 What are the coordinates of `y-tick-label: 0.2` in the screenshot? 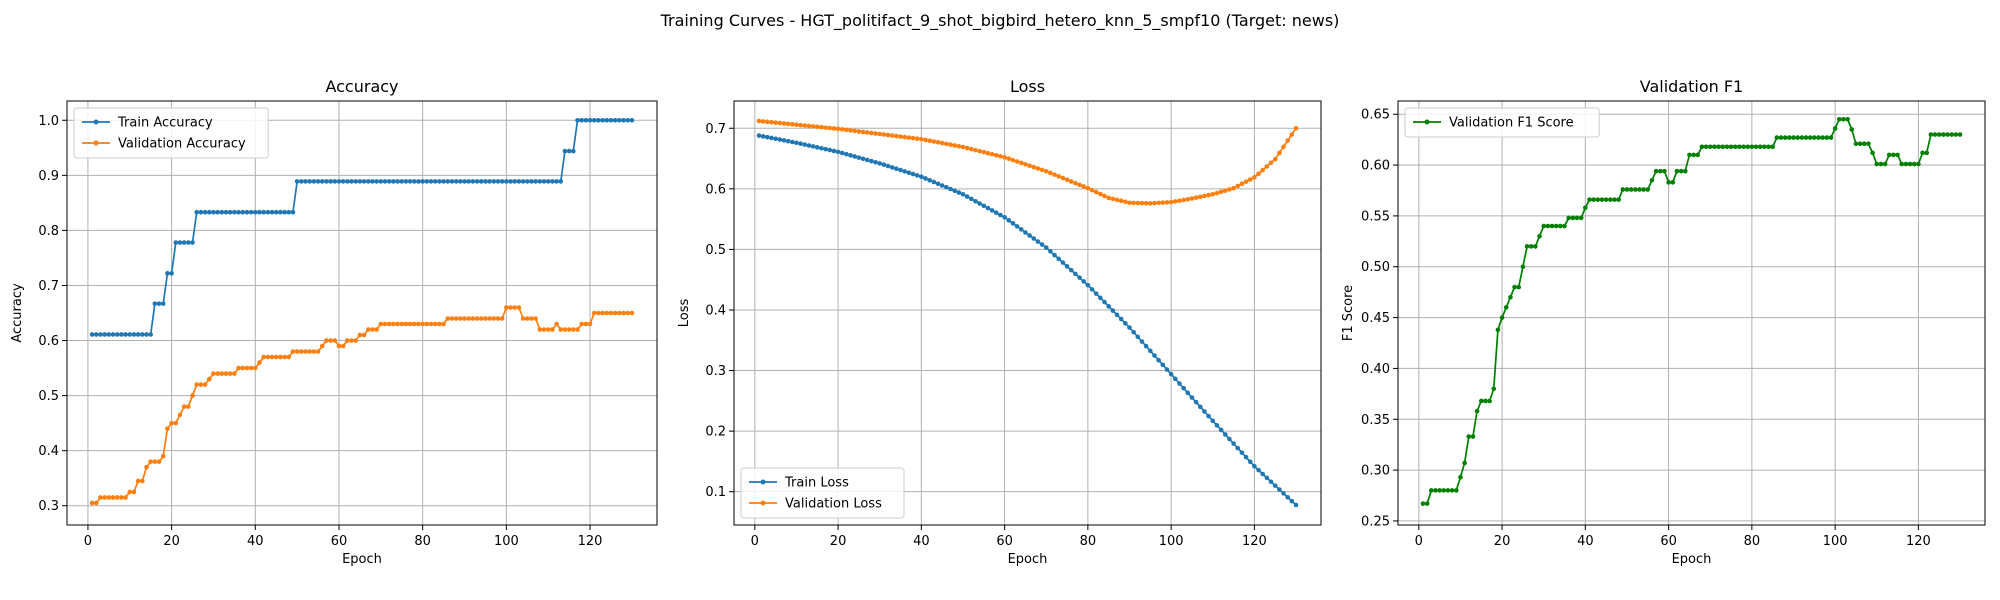 It's located at (715, 432).